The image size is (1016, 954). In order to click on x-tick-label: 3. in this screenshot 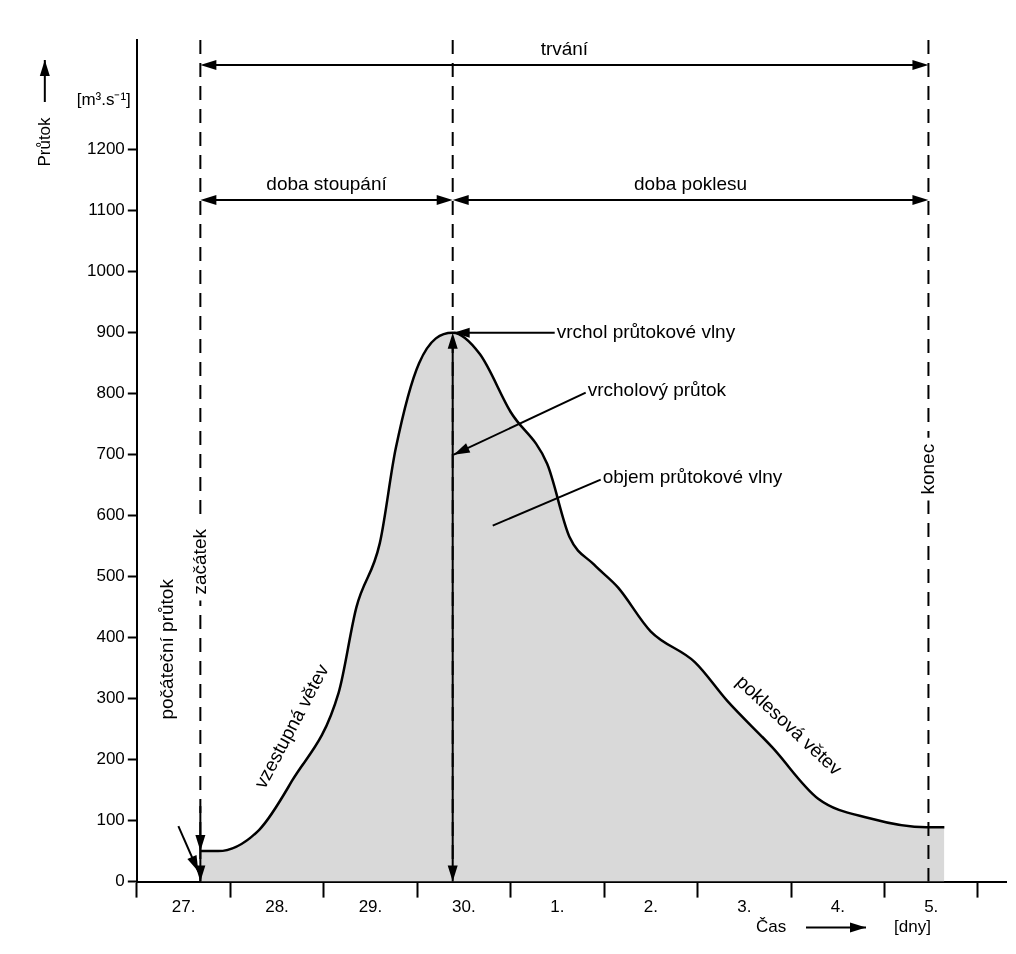, I will do `click(744, 907)`.